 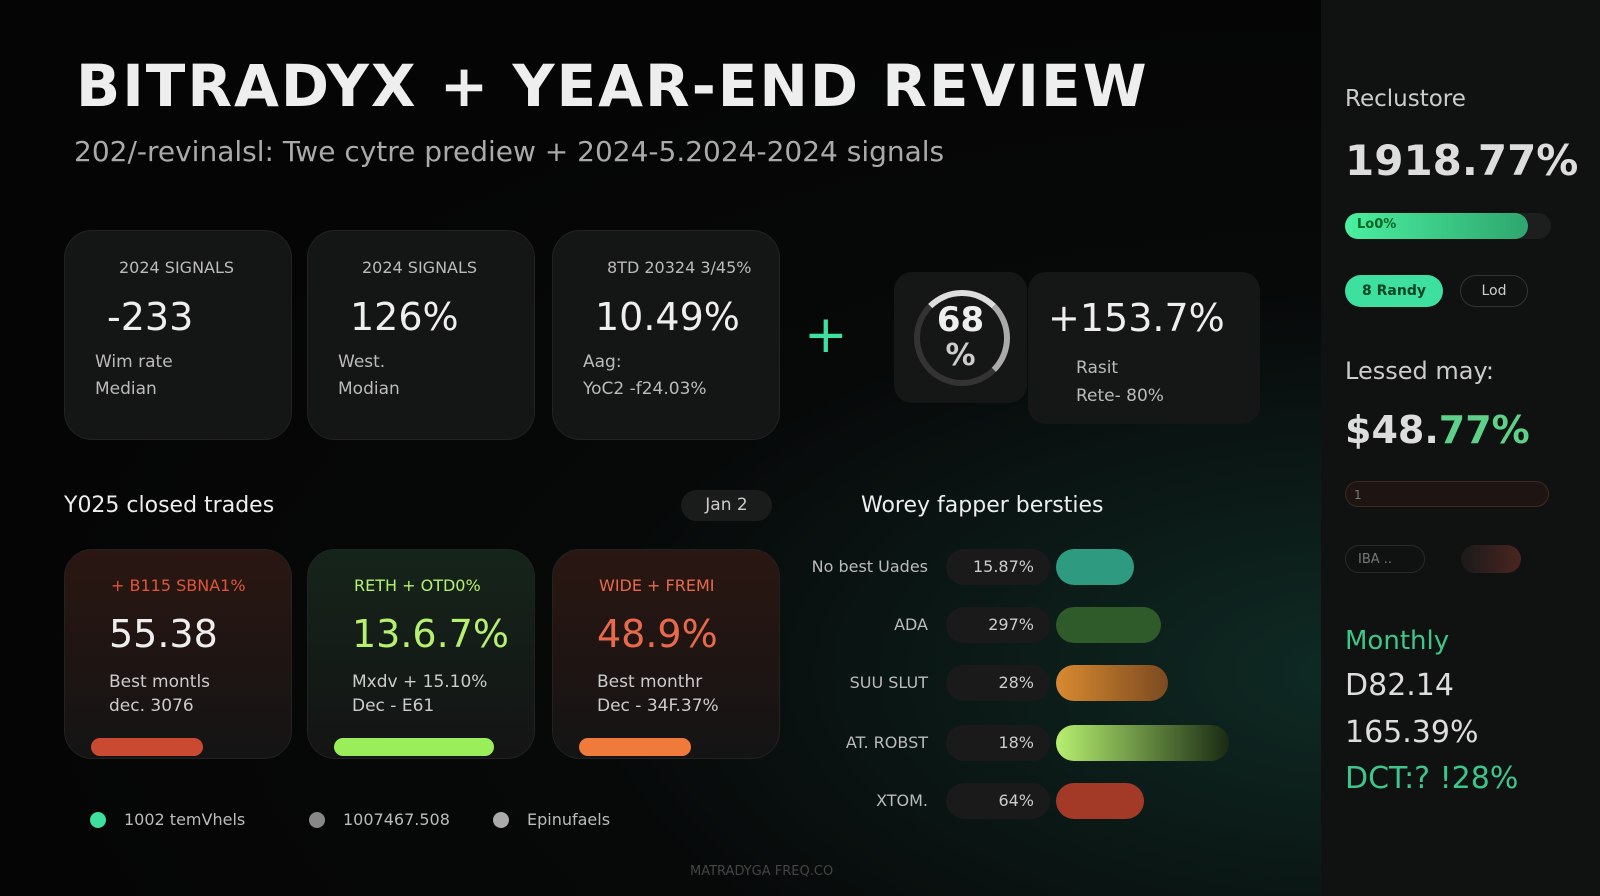 I want to click on stat-line: Rasit, so click(x=1097, y=368).